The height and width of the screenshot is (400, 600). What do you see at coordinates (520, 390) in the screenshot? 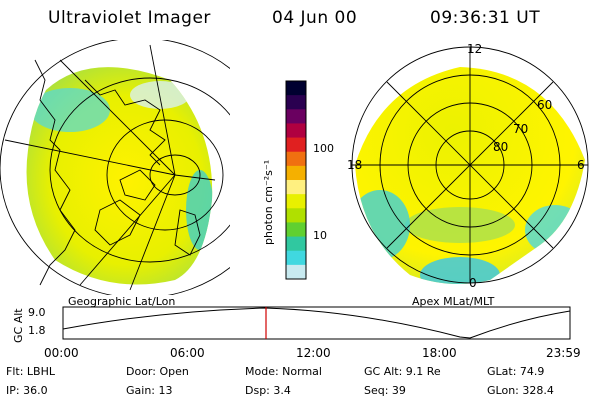
I see `glon-info: GLon: 328.4` at bounding box center [520, 390].